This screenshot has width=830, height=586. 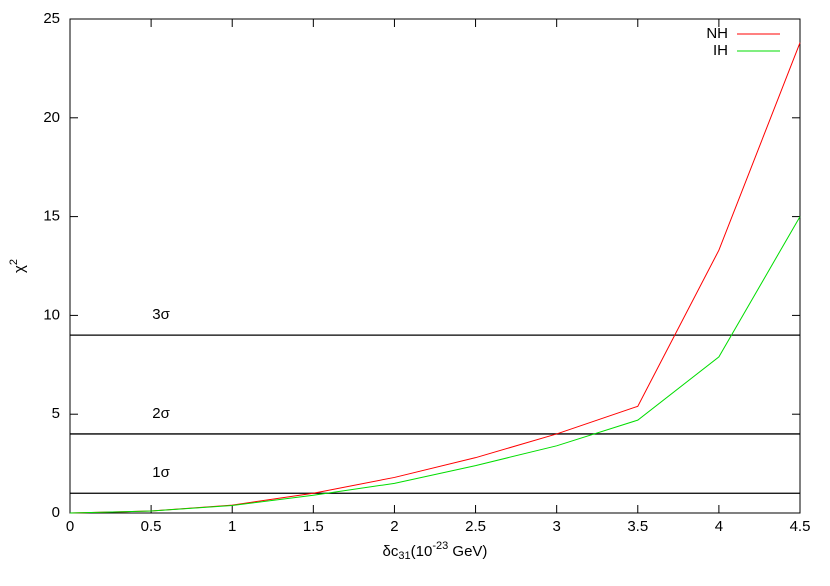 What do you see at coordinates (435, 551) in the screenshot?
I see `x-axis-label: δc31(10-23 GeV)` at bounding box center [435, 551].